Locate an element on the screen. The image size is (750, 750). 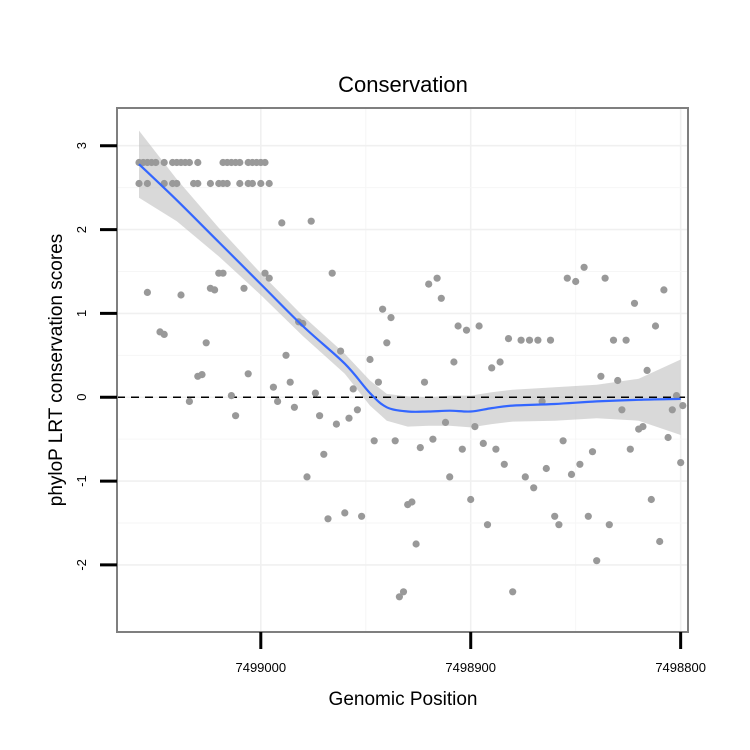
y-tick-label: -1 is located at coordinates (81, 481).